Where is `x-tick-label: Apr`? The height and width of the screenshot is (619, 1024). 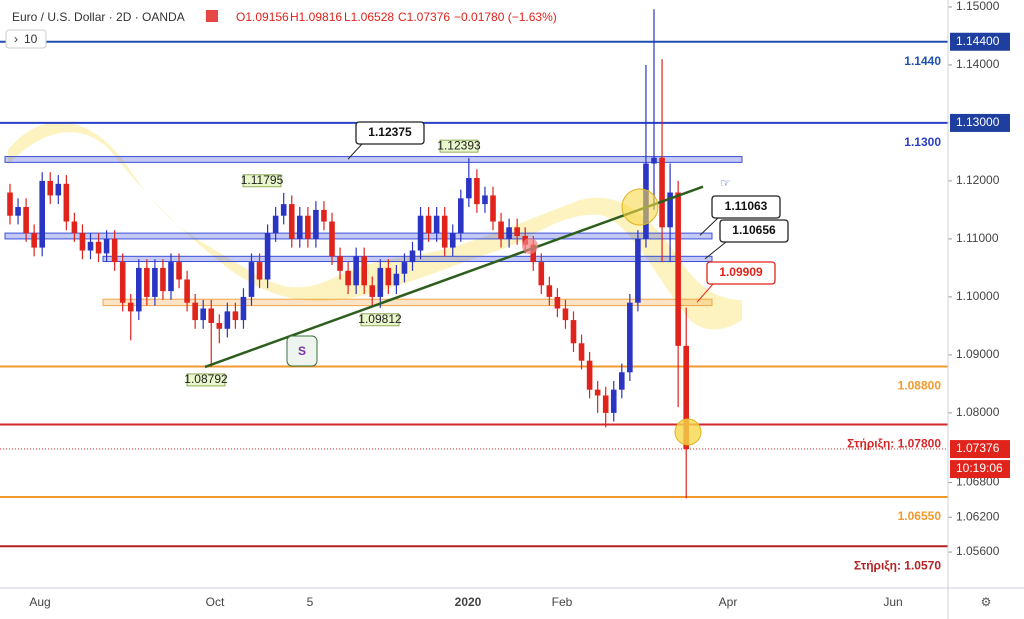
x-tick-label: Apr is located at coordinates (728, 602).